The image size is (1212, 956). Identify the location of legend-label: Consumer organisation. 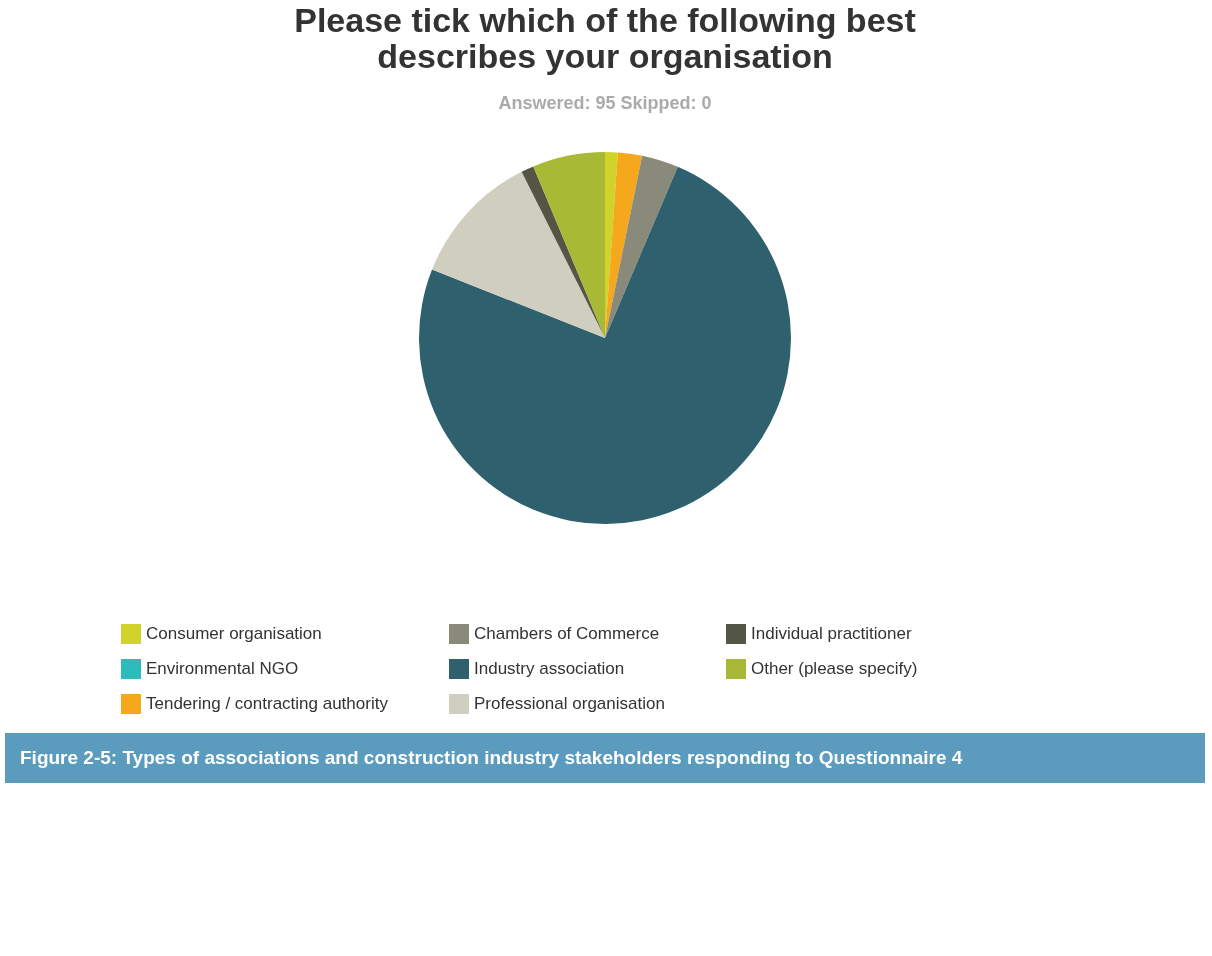
(234, 633).